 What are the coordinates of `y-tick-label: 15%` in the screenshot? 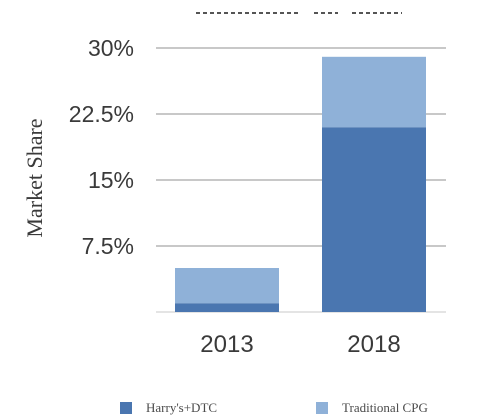 It's located at (111, 180).